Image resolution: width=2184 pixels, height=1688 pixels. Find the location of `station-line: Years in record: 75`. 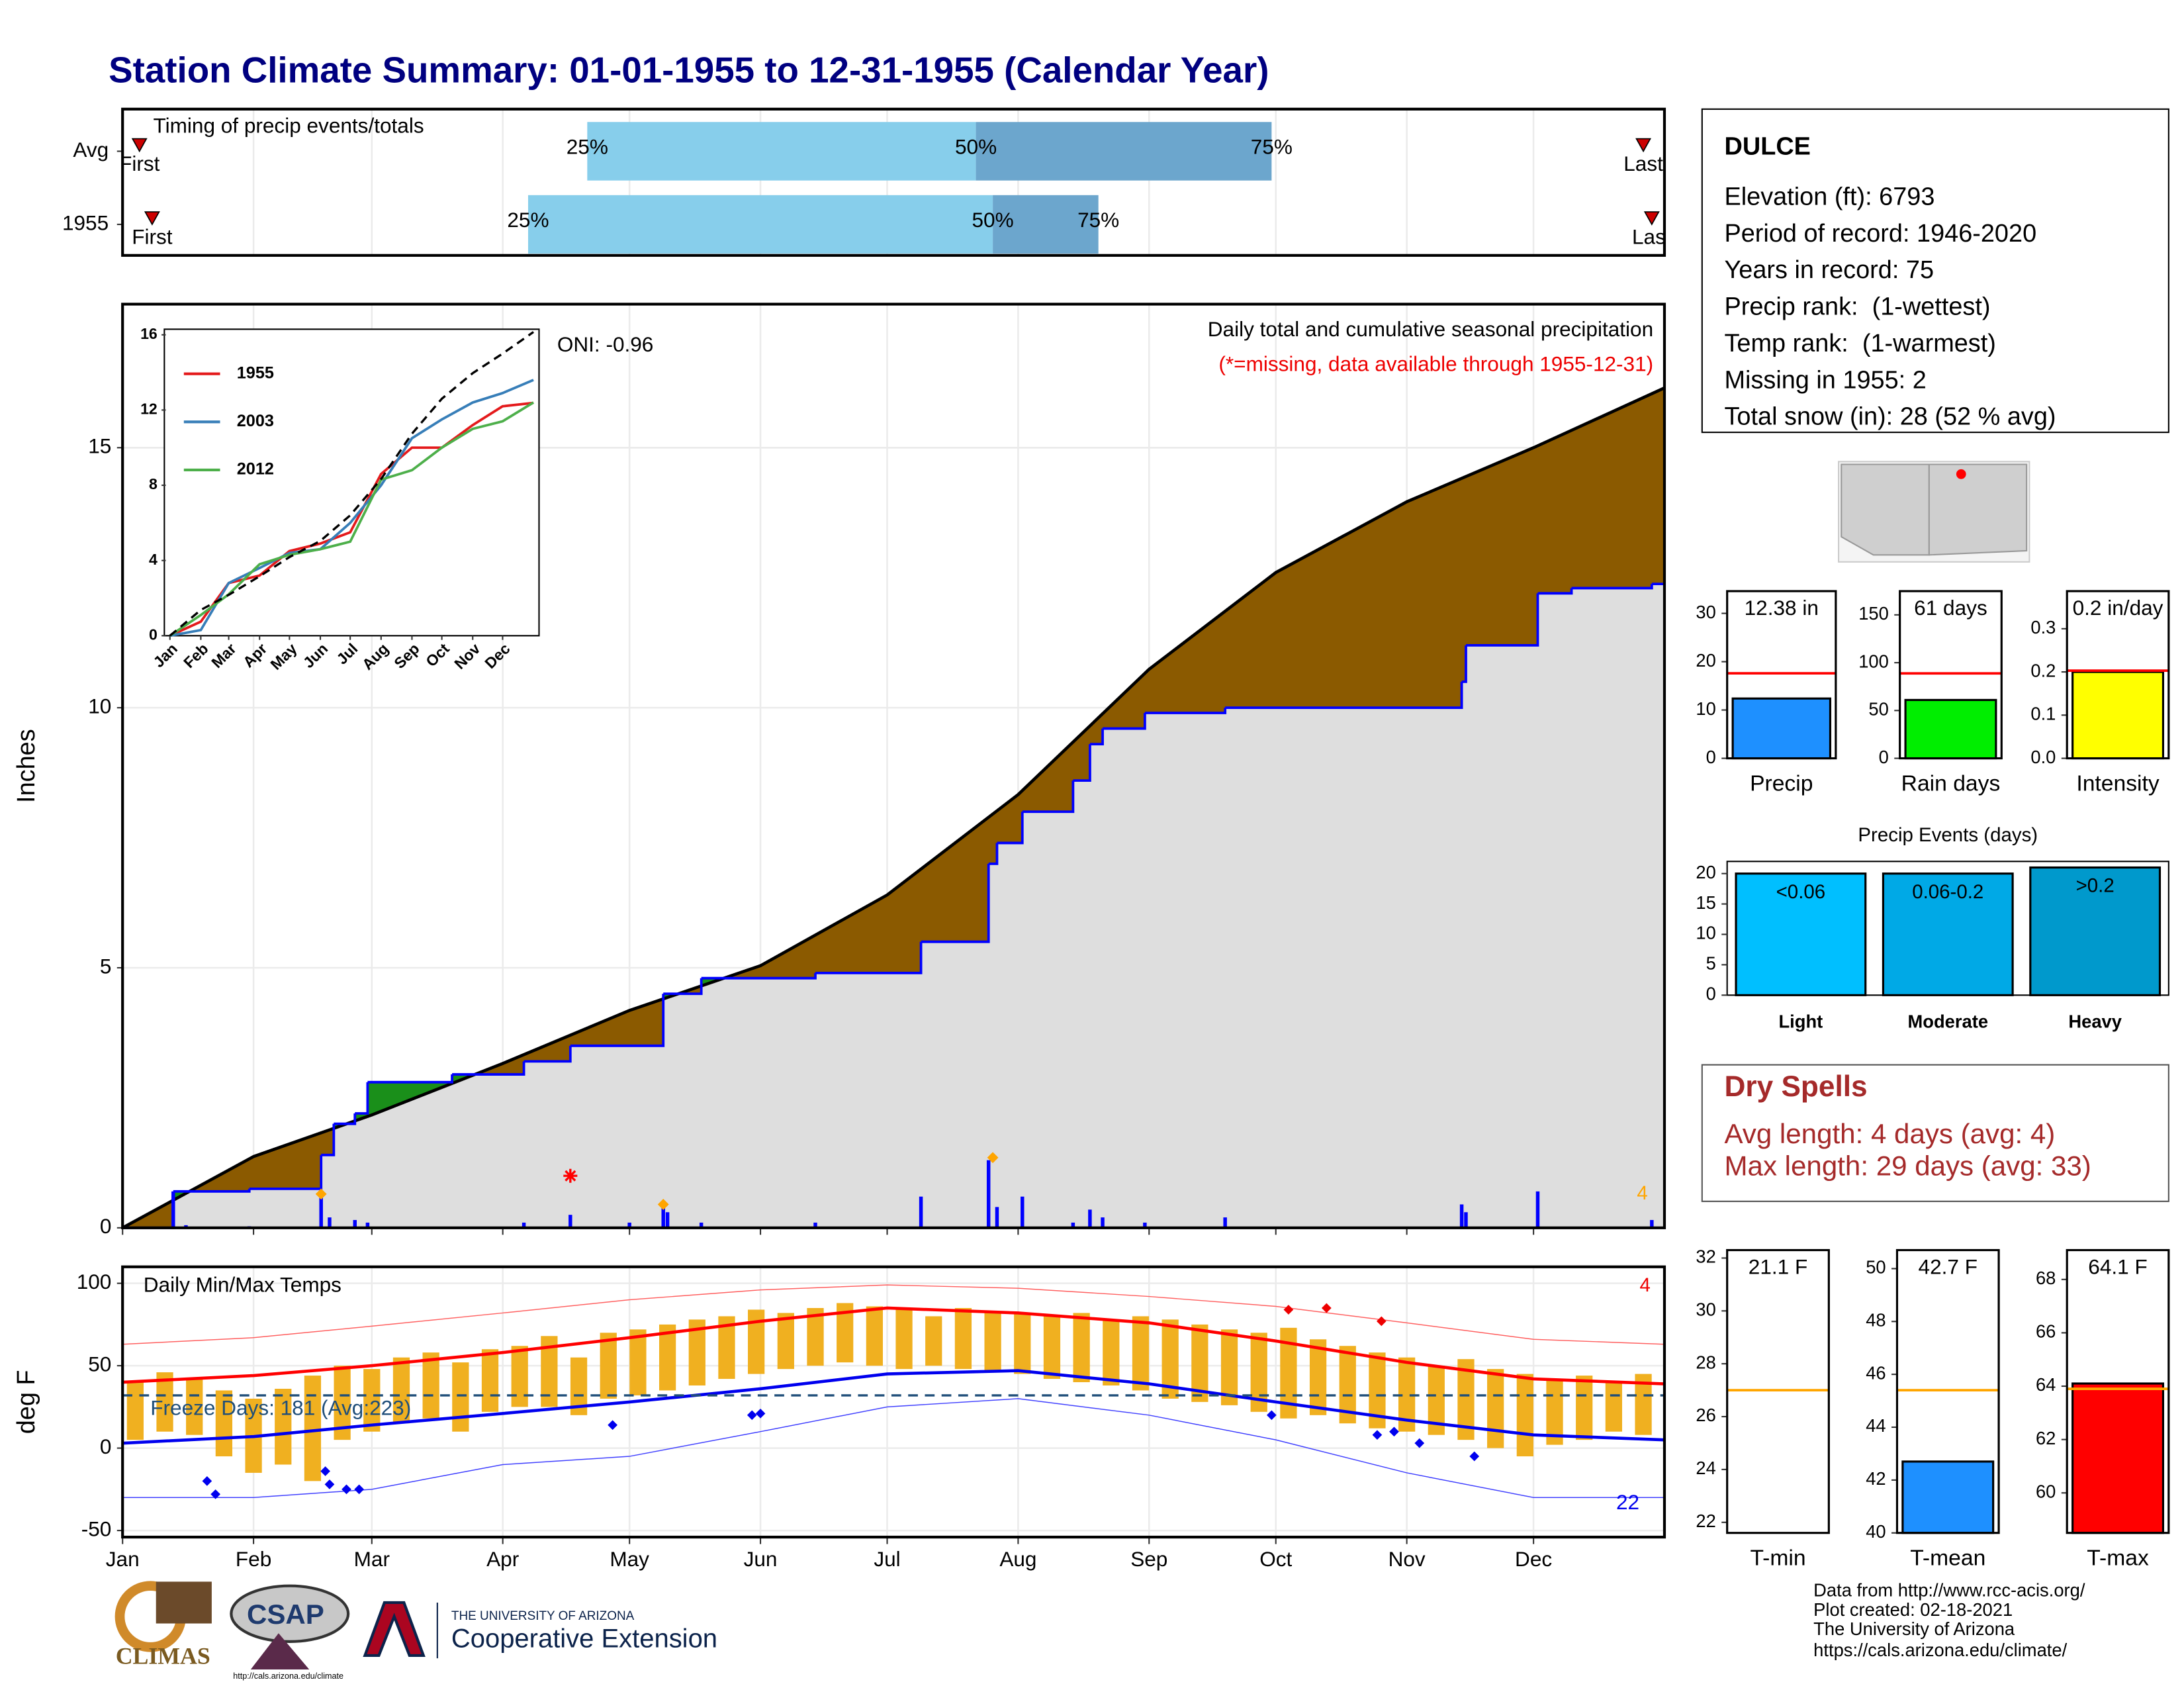

station-line: Years in record: 75 is located at coordinates (1829, 270).